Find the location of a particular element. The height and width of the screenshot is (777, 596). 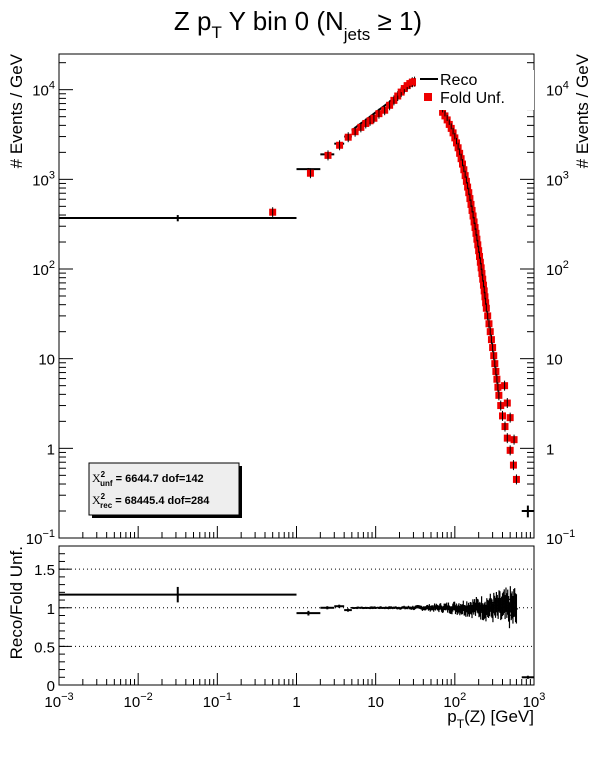

y-tick-label-right-2: 10² is located at coordinates (557, 269).